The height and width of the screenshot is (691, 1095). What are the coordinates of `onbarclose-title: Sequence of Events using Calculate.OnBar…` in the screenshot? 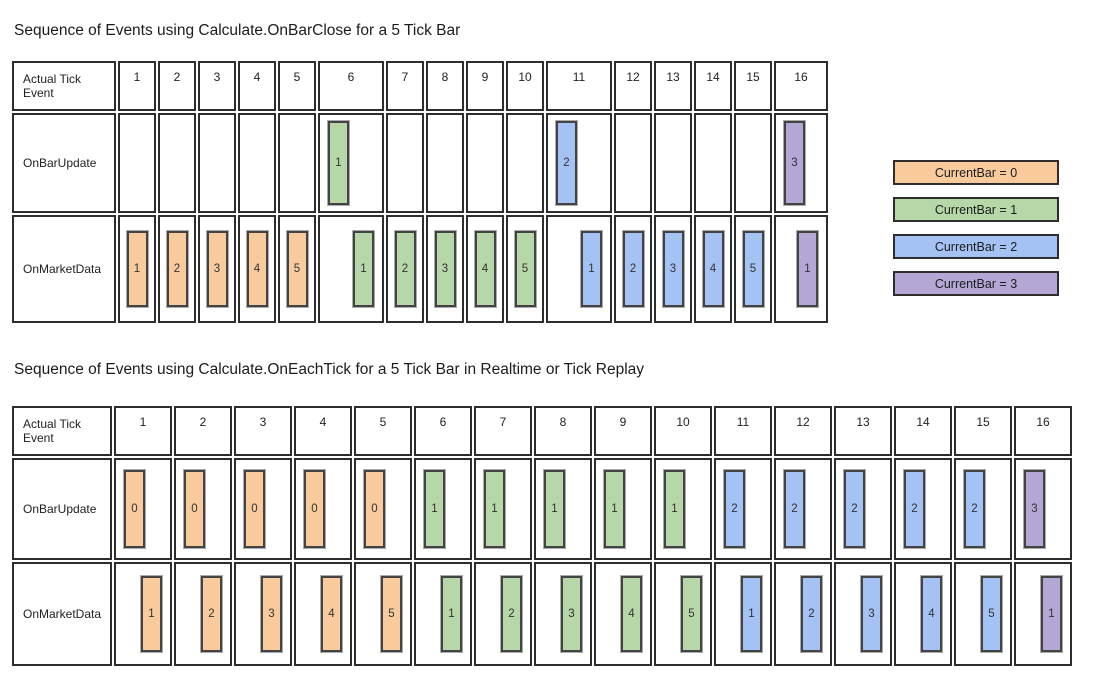 It's located at (237, 30).